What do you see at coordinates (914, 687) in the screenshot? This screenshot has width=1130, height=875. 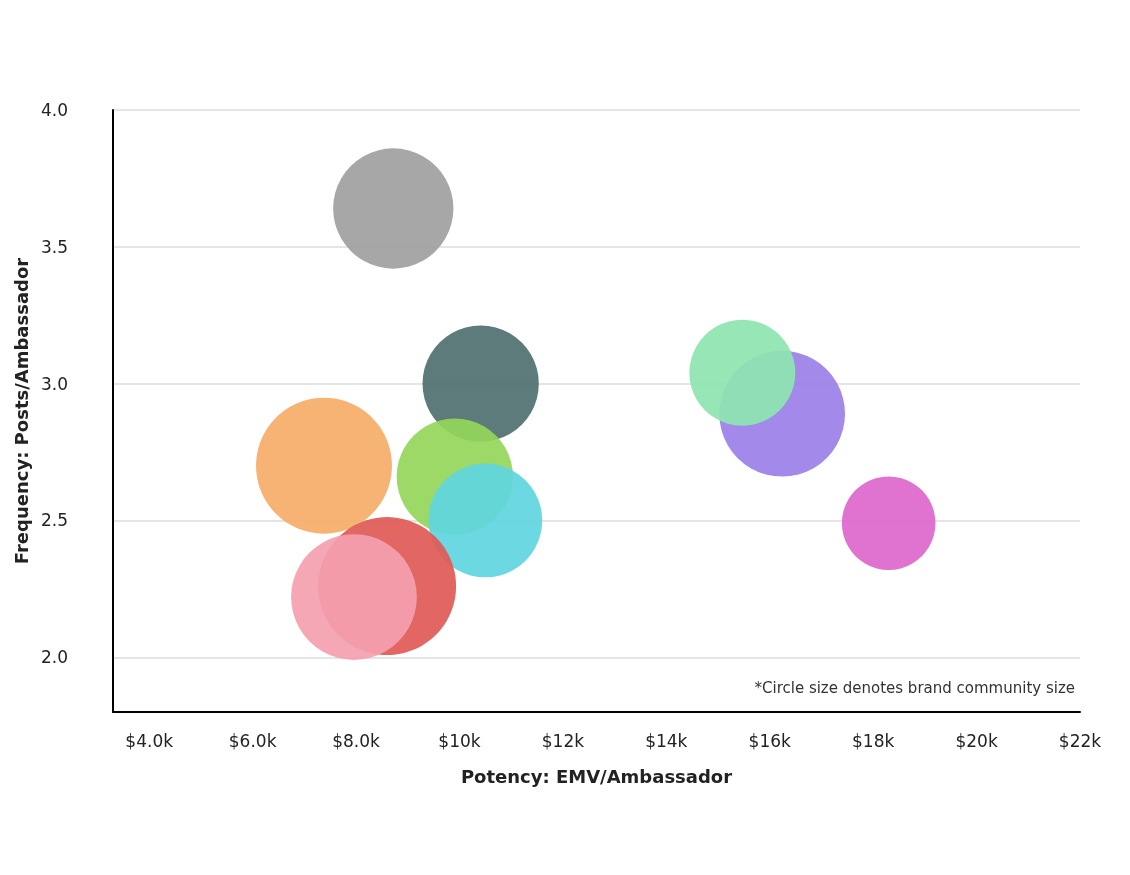 I see `annotation: *Circle size denotes brand community size` at bounding box center [914, 687].